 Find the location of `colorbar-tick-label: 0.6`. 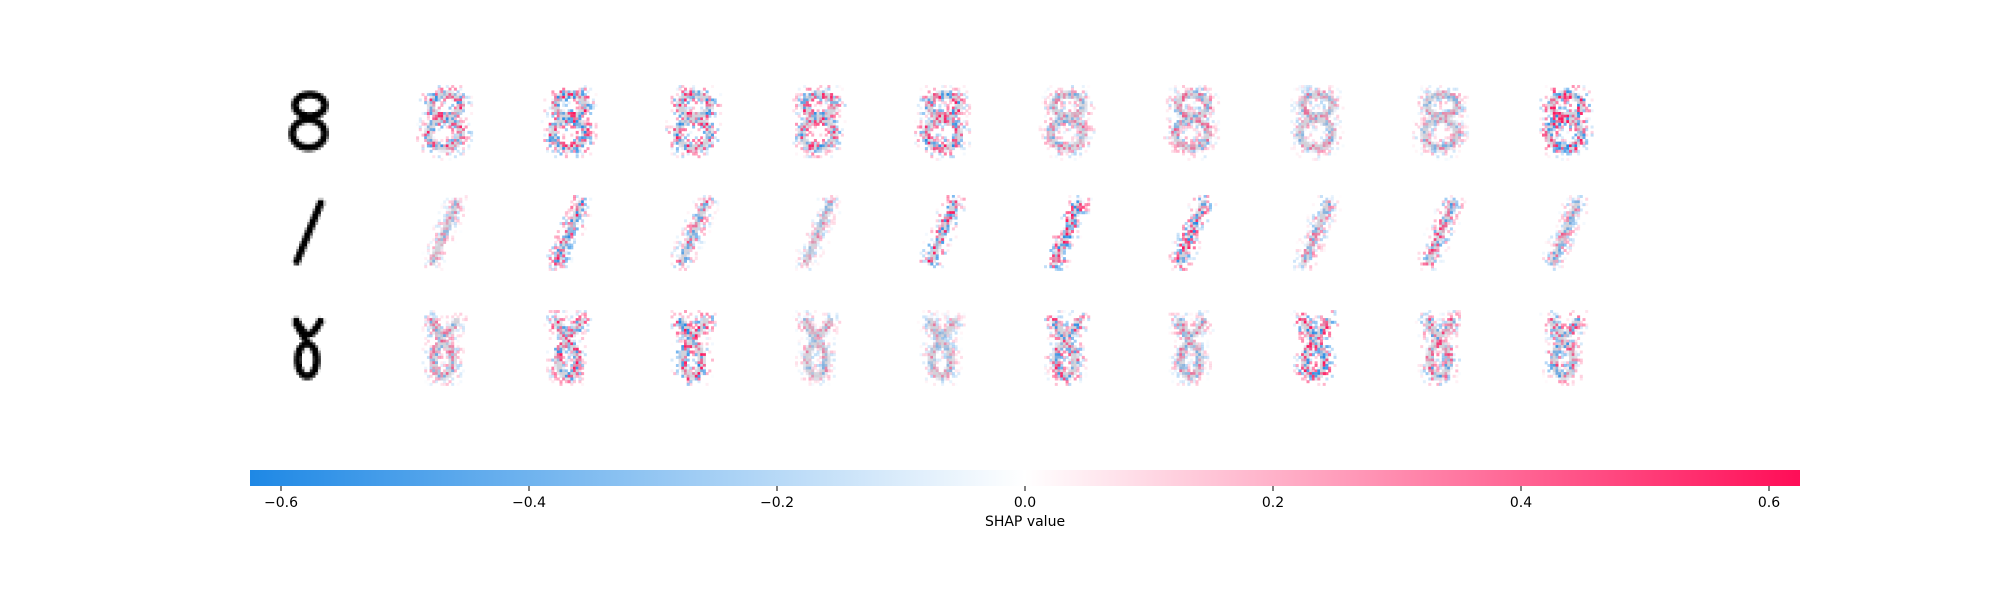

colorbar-tick-label: 0.6 is located at coordinates (1769, 503).